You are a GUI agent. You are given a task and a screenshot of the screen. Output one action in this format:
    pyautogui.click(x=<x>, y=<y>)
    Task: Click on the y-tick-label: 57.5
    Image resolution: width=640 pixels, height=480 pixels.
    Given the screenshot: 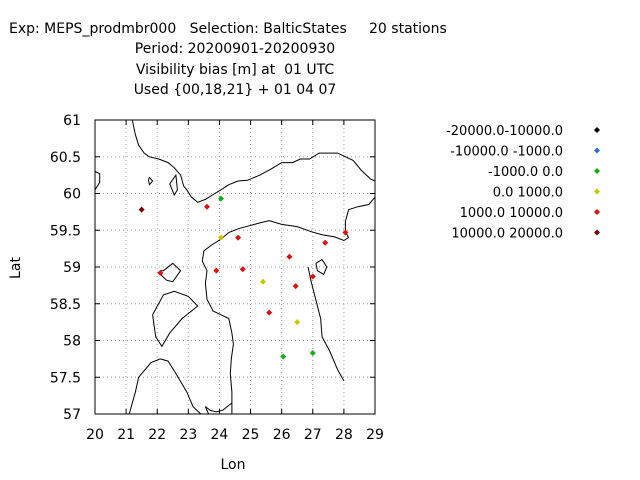 What is the action you would take?
    pyautogui.click(x=65, y=378)
    